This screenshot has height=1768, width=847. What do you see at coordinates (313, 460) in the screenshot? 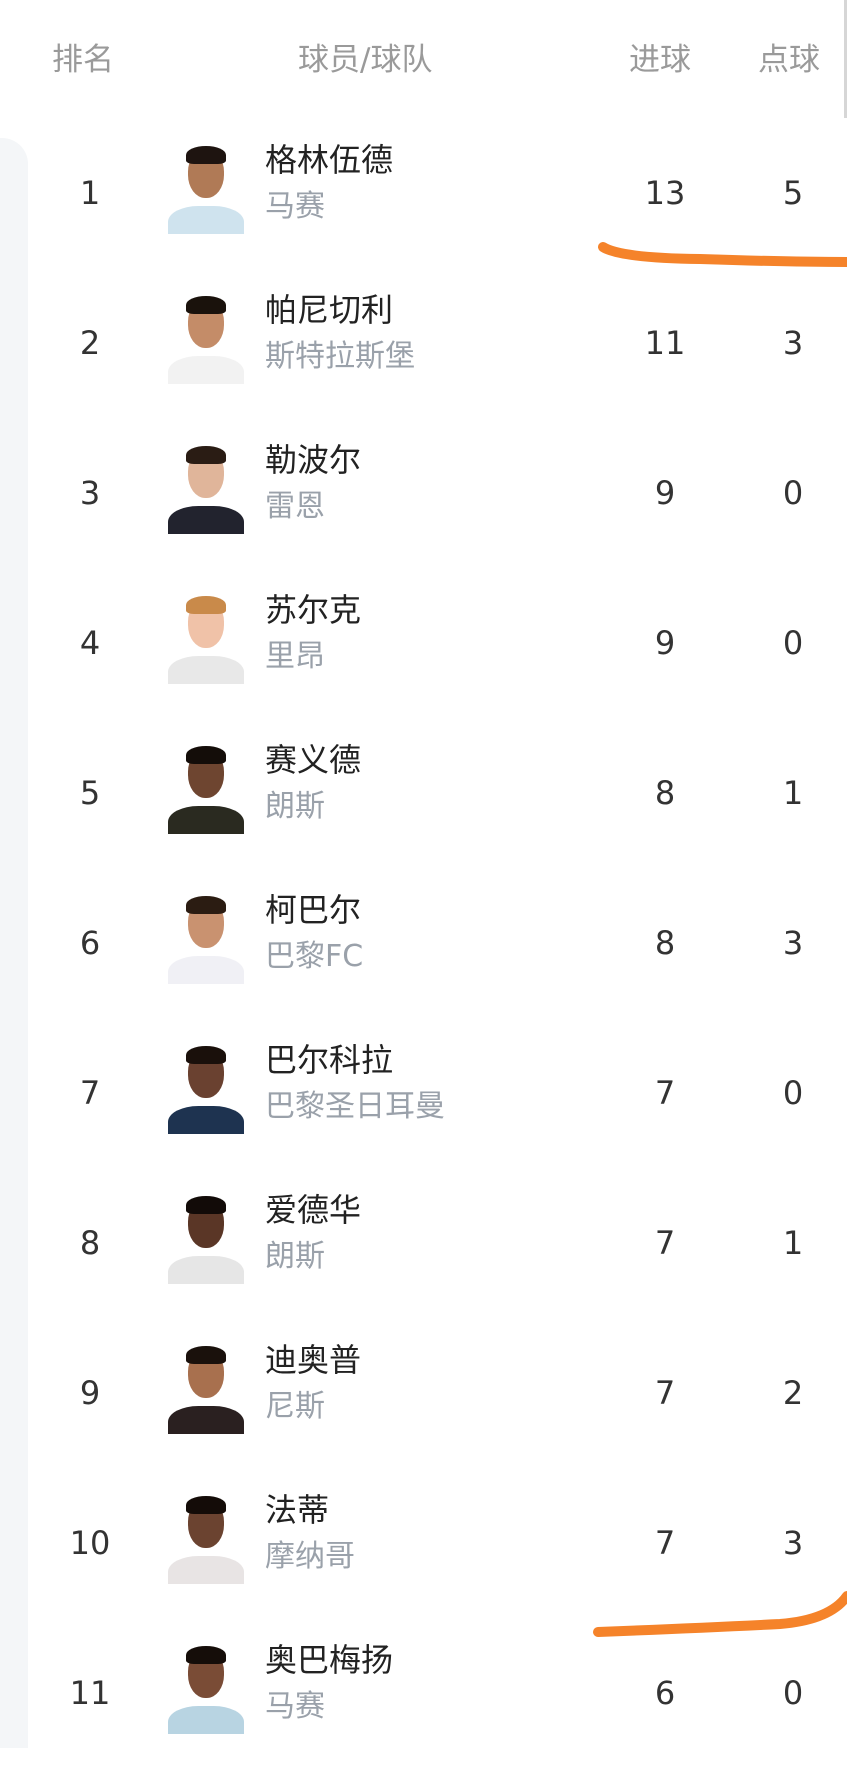
I see `player-name: 勒波尔` at bounding box center [313, 460].